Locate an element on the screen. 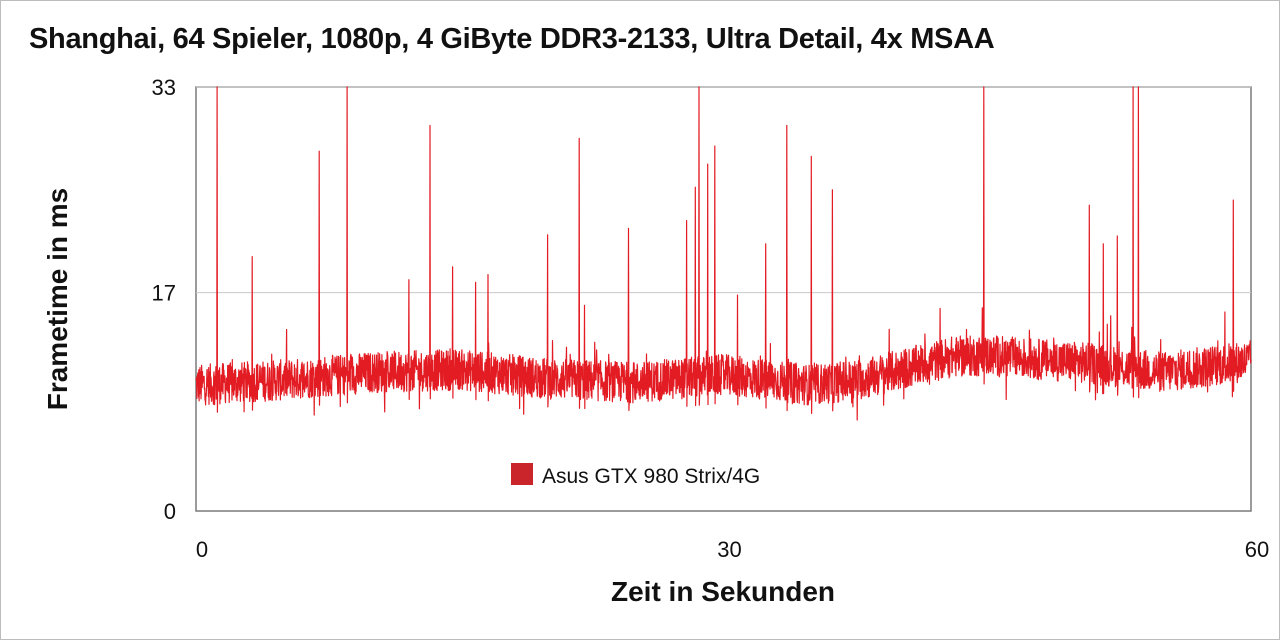  x-tick-label-30: 30 is located at coordinates (729, 549).